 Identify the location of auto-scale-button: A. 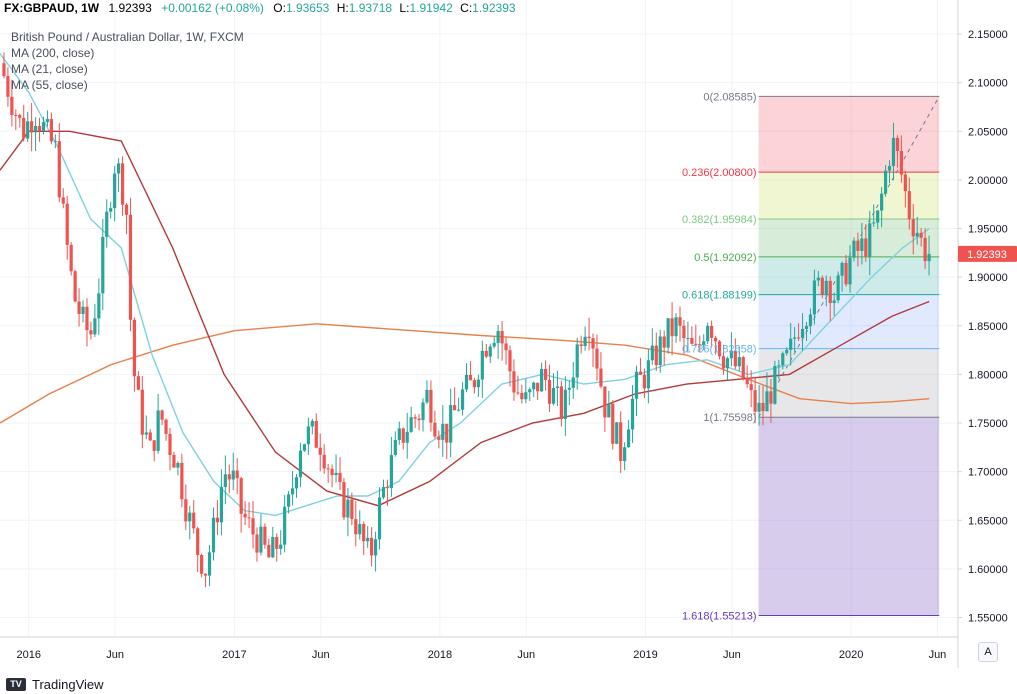
(988, 652).